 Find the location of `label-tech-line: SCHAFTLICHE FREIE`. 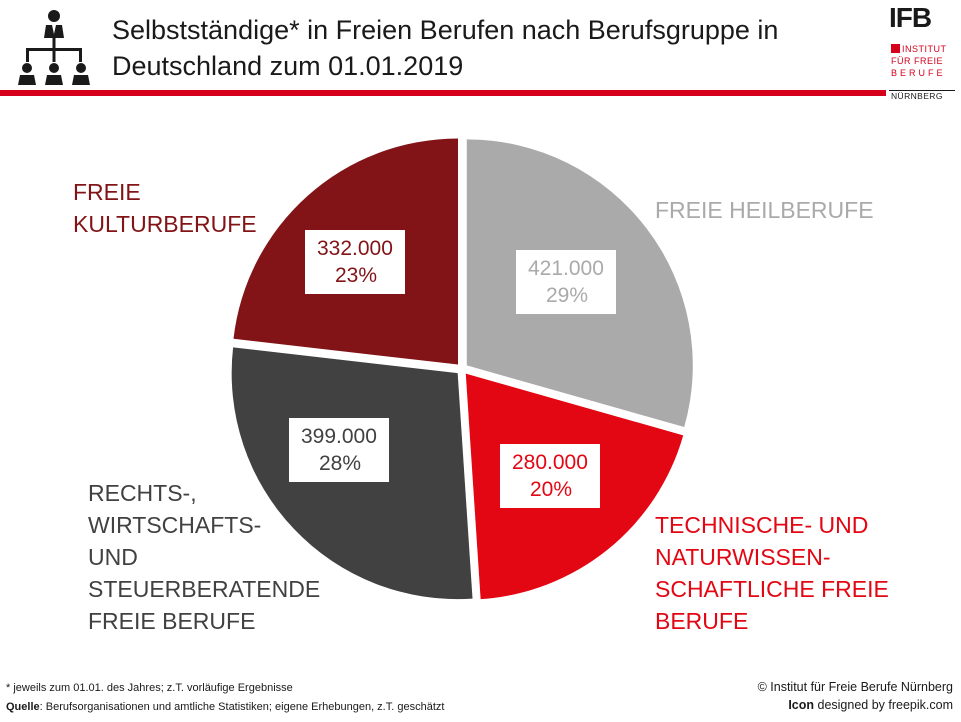

label-tech-line: SCHAFTLICHE FREIE is located at coordinates (772, 589).